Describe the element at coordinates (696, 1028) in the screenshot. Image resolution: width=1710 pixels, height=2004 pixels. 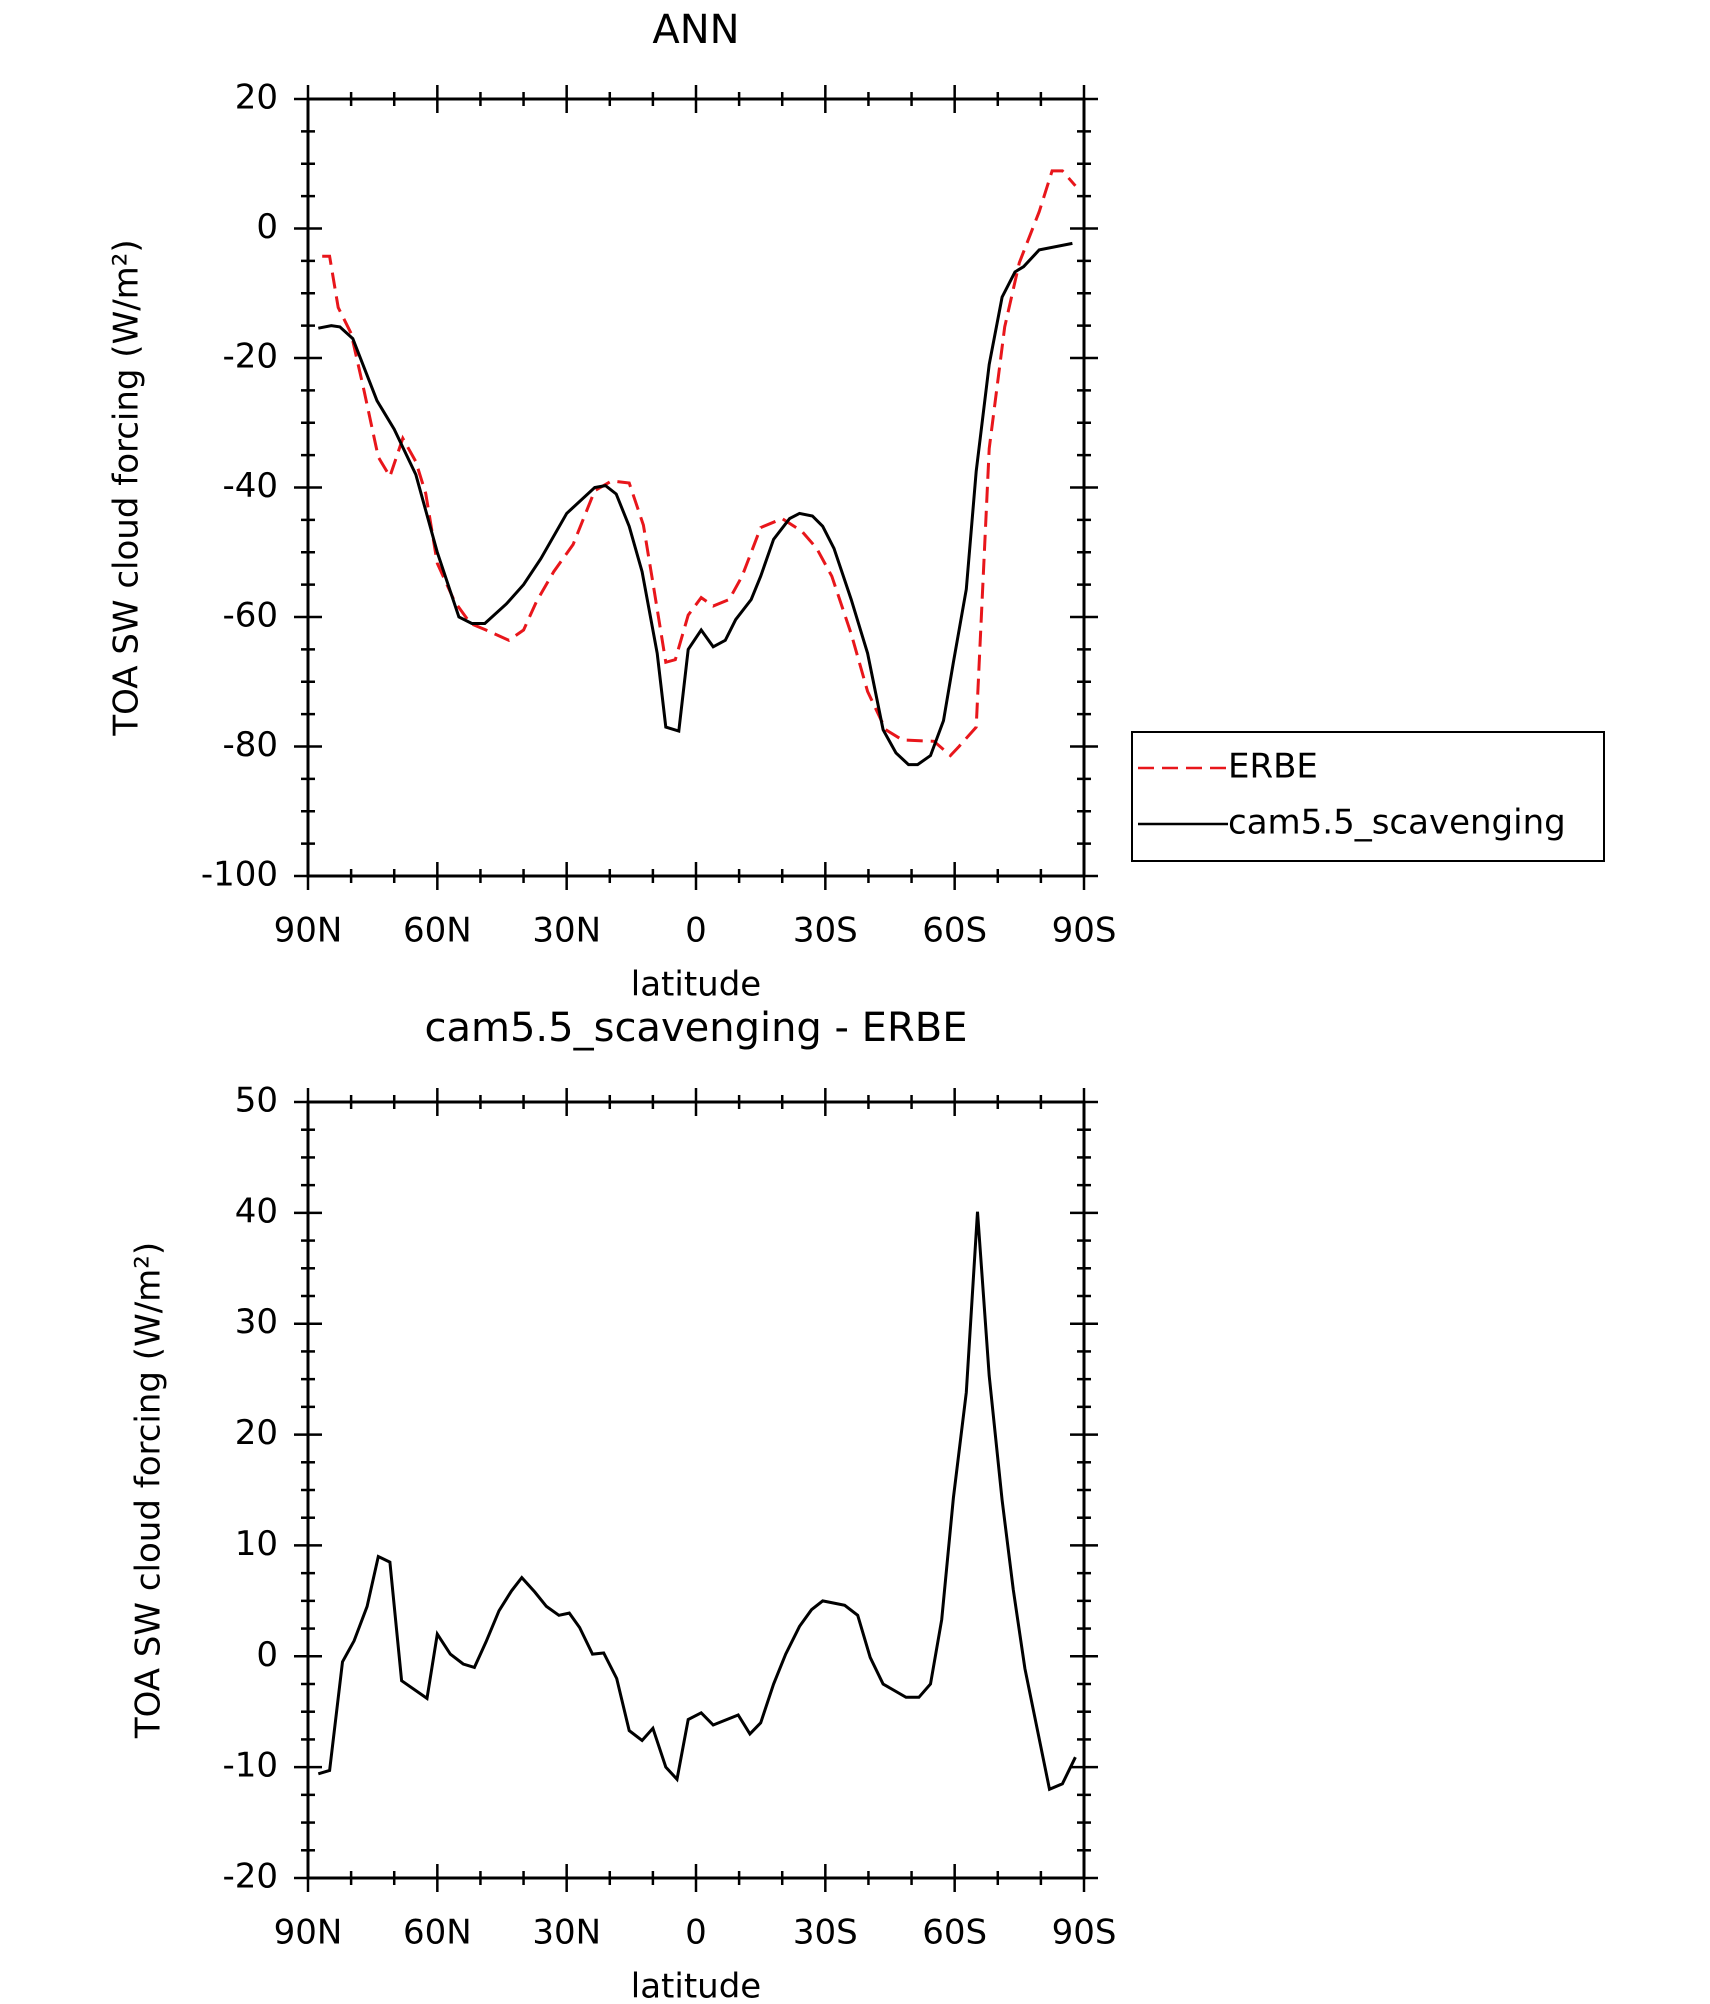
I see `chart-title: cam5.5_scavenging - ERBE` at that location.